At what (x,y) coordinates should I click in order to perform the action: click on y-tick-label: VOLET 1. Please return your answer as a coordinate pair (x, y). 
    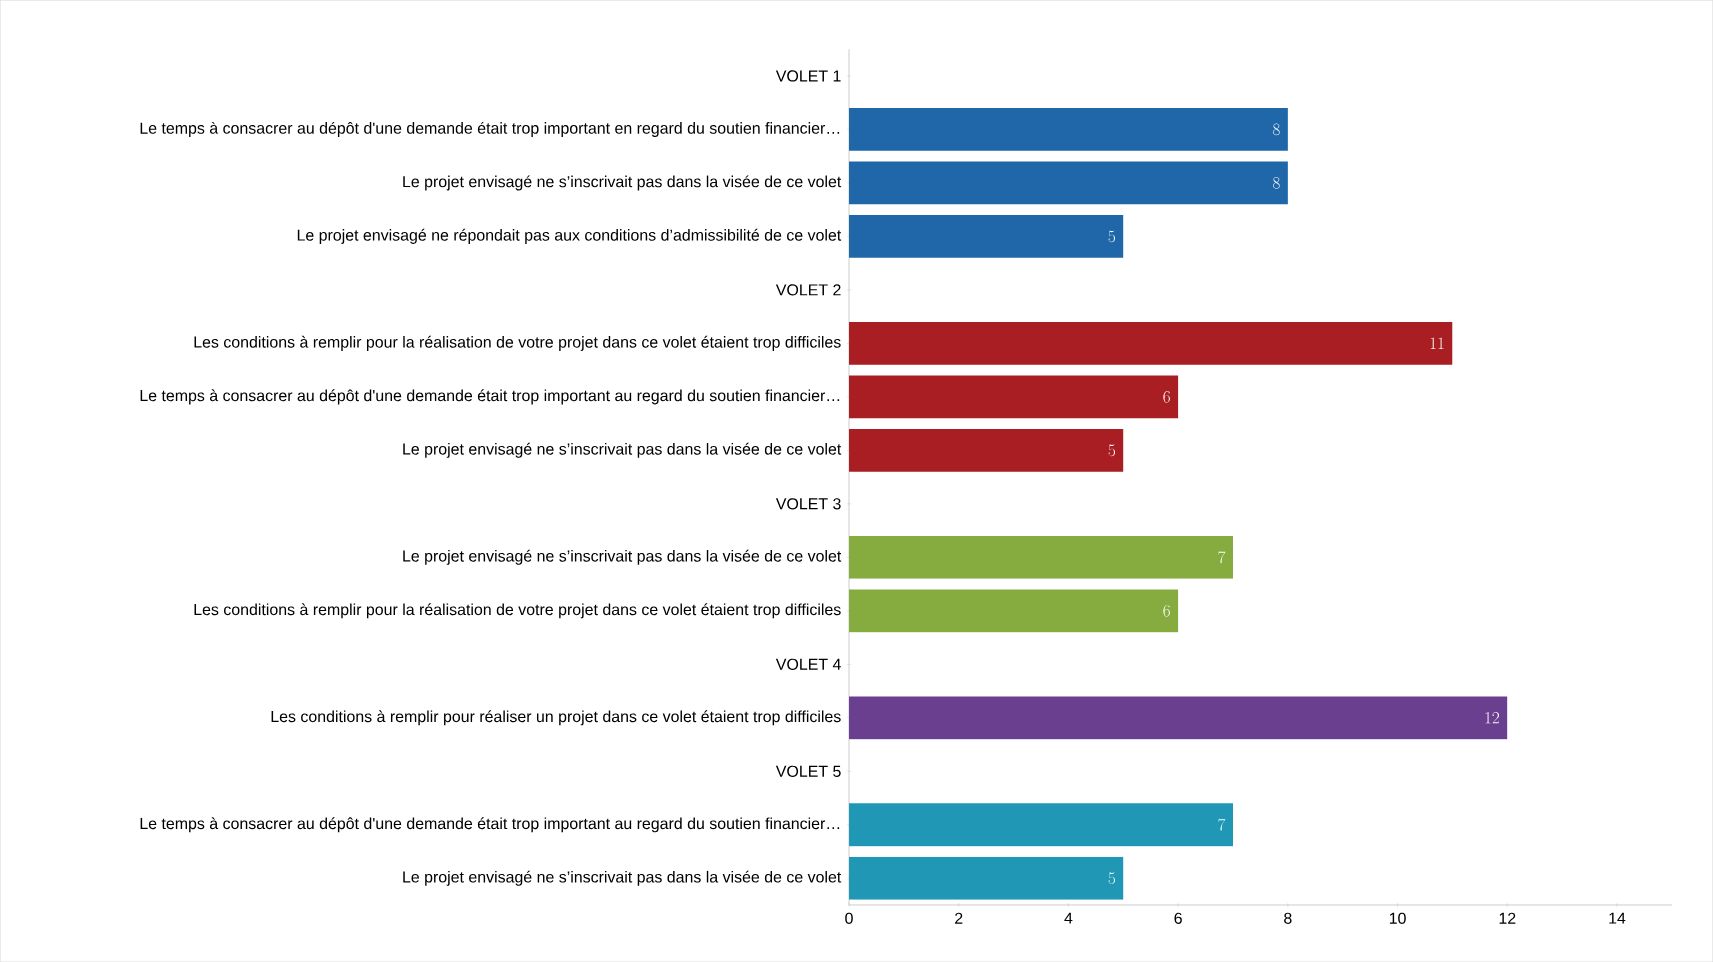
    Looking at the image, I should click on (808, 76).